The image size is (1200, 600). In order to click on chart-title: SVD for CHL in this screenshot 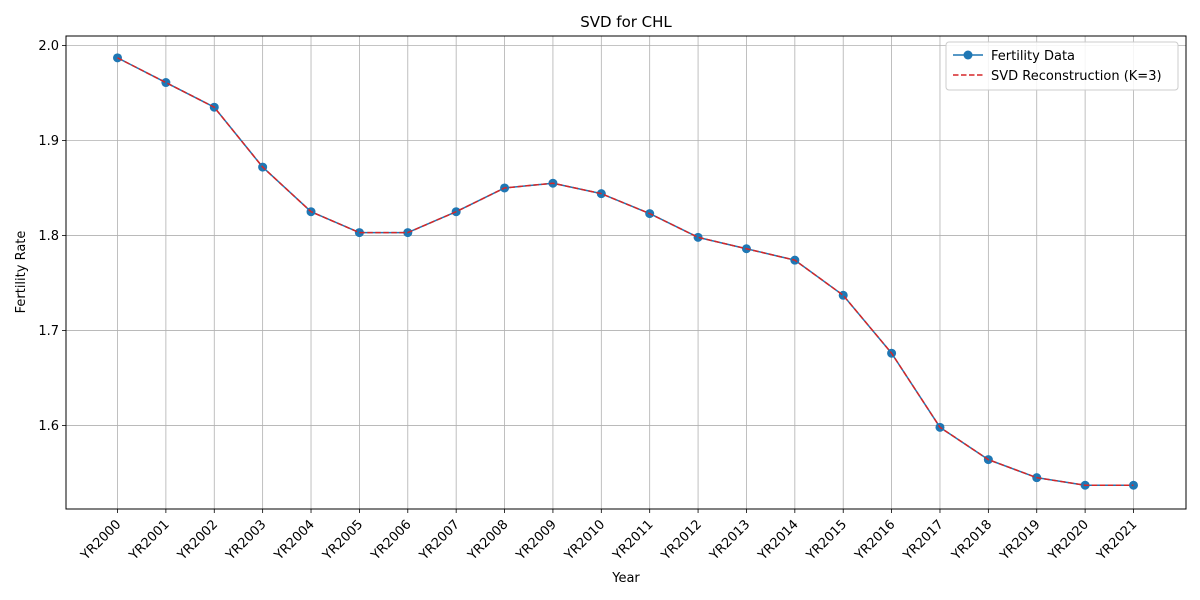, I will do `click(626, 22)`.